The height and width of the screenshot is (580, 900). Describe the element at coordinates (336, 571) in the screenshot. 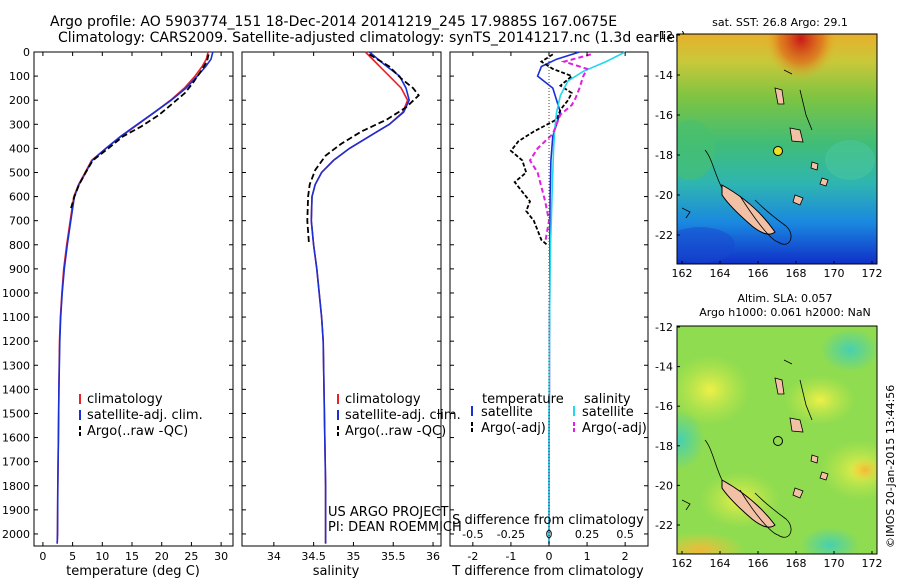

I see `salinity-axis-label: salinity` at that location.